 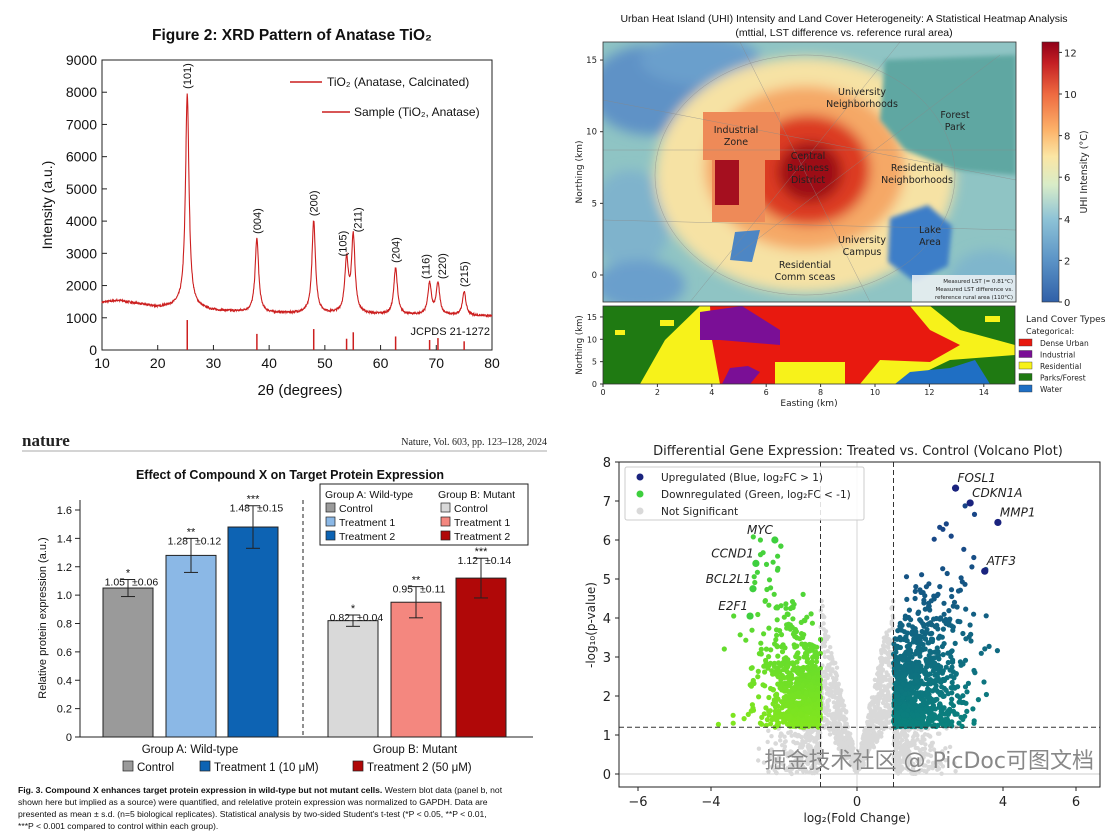 I want to click on peak-label: (220), so click(x=443, y=266).